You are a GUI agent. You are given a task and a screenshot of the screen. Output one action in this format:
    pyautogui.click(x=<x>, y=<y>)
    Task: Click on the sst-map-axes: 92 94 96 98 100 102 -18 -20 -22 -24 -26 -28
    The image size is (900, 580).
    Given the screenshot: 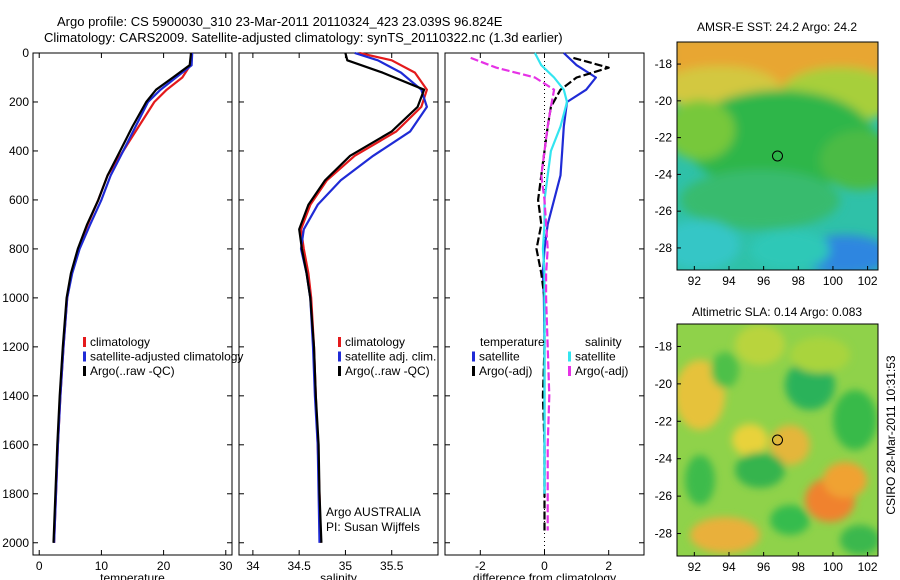 What is the action you would take?
    pyautogui.click(x=766, y=172)
    